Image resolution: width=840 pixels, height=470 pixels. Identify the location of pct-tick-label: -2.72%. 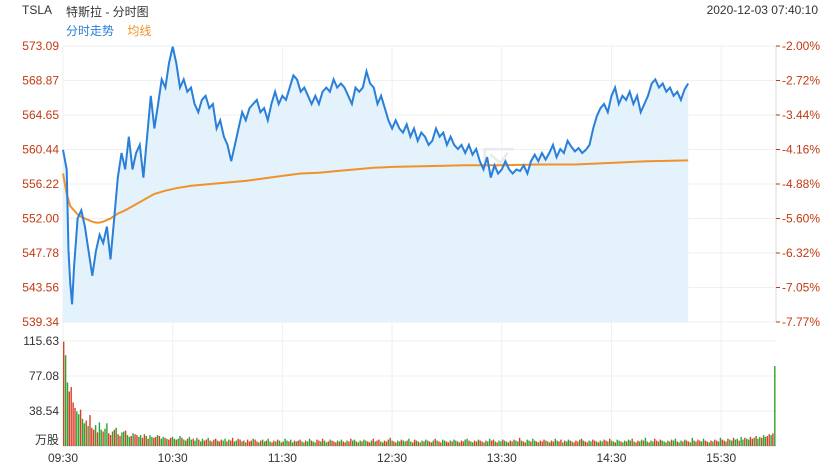
(801, 81).